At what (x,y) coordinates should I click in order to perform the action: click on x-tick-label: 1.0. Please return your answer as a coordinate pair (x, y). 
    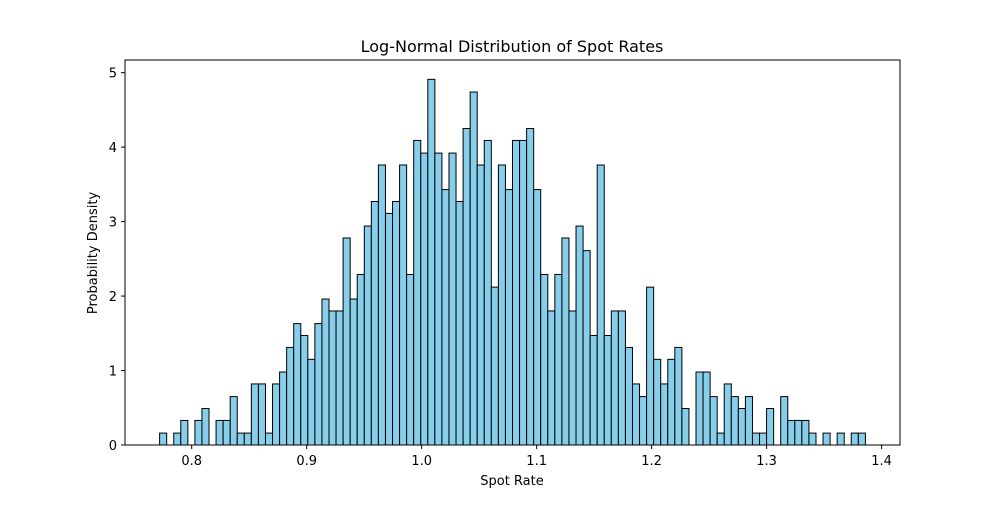
    Looking at the image, I should click on (421, 461).